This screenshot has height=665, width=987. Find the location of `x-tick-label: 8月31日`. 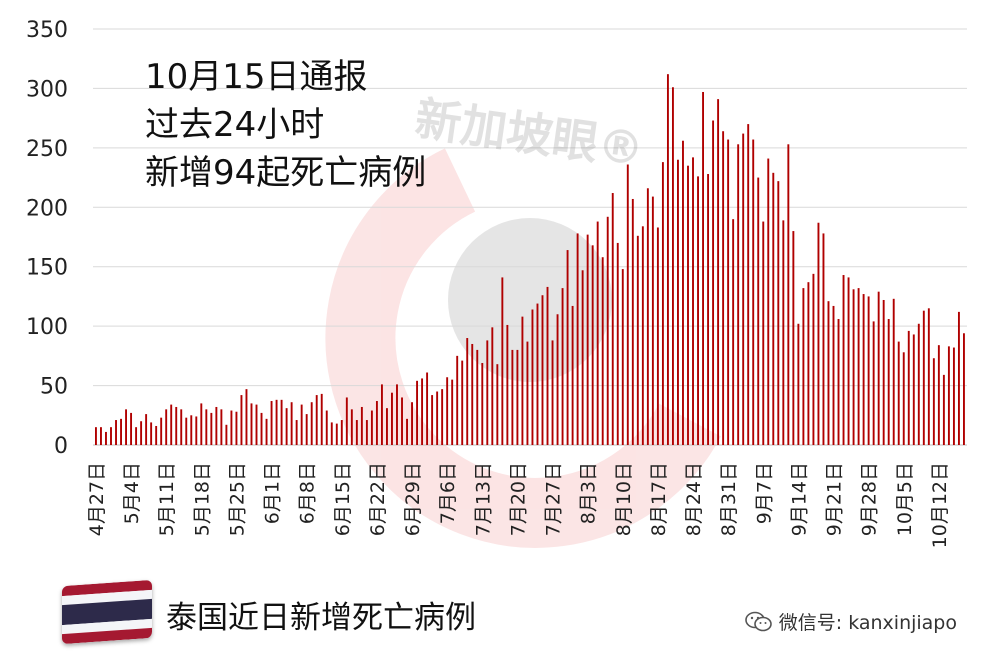

x-tick-label: 8月31日 is located at coordinates (729, 499).